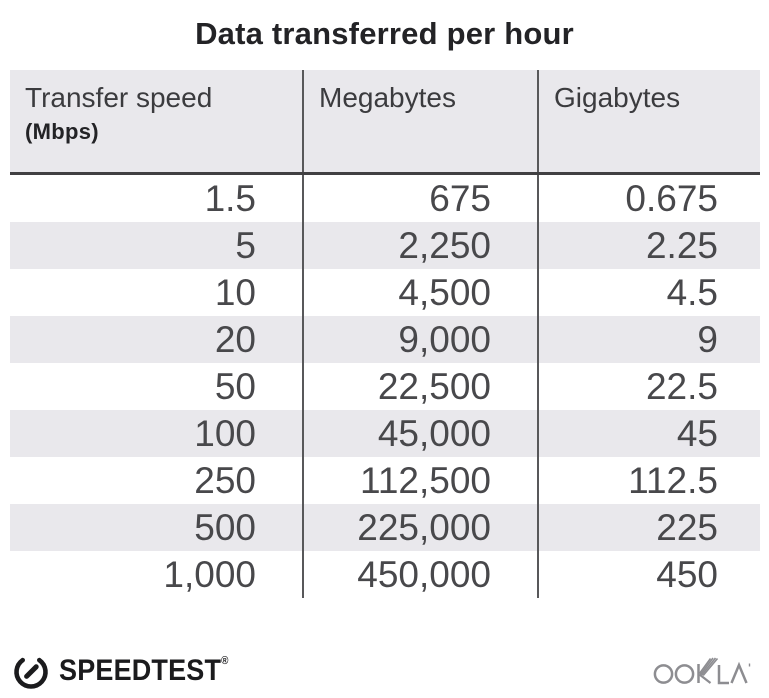  What do you see at coordinates (648, 197) in the screenshot?
I see `table-cell: 0.675` at bounding box center [648, 197].